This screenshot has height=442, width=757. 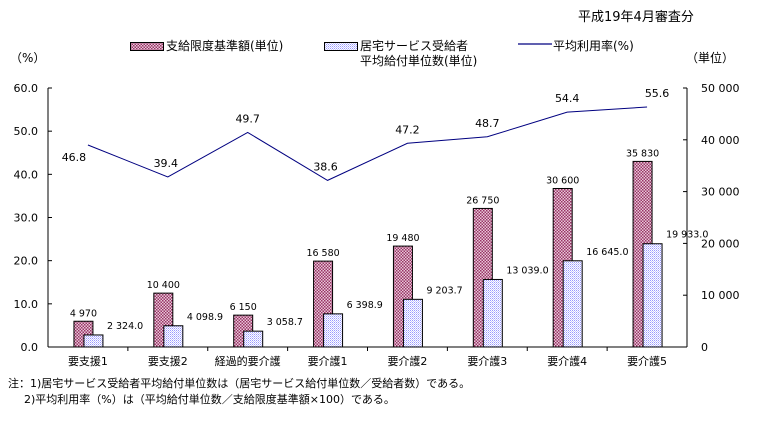 What do you see at coordinates (248, 361) in the screenshot?
I see `x-axis-category-label: 経過的要介護` at bounding box center [248, 361].